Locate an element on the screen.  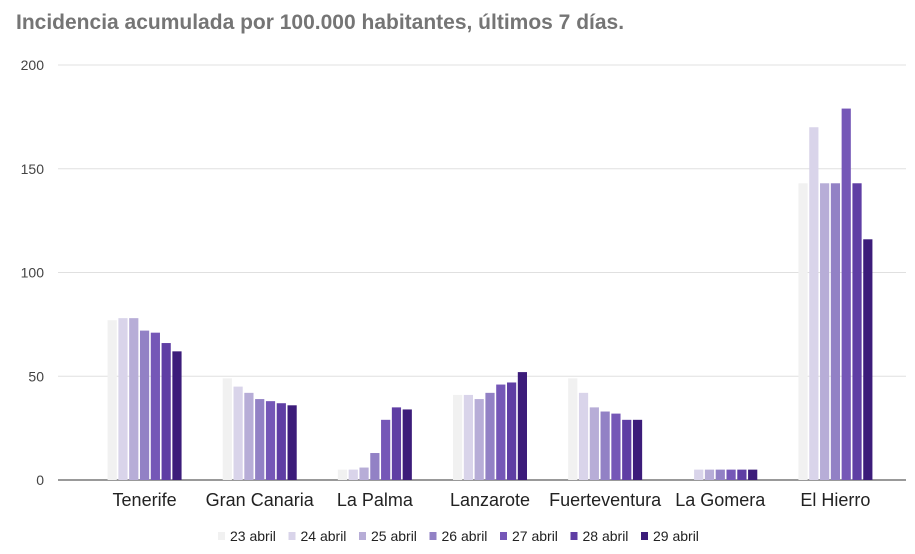
bar-tenerife-29-abril is located at coordinates (177, 415).